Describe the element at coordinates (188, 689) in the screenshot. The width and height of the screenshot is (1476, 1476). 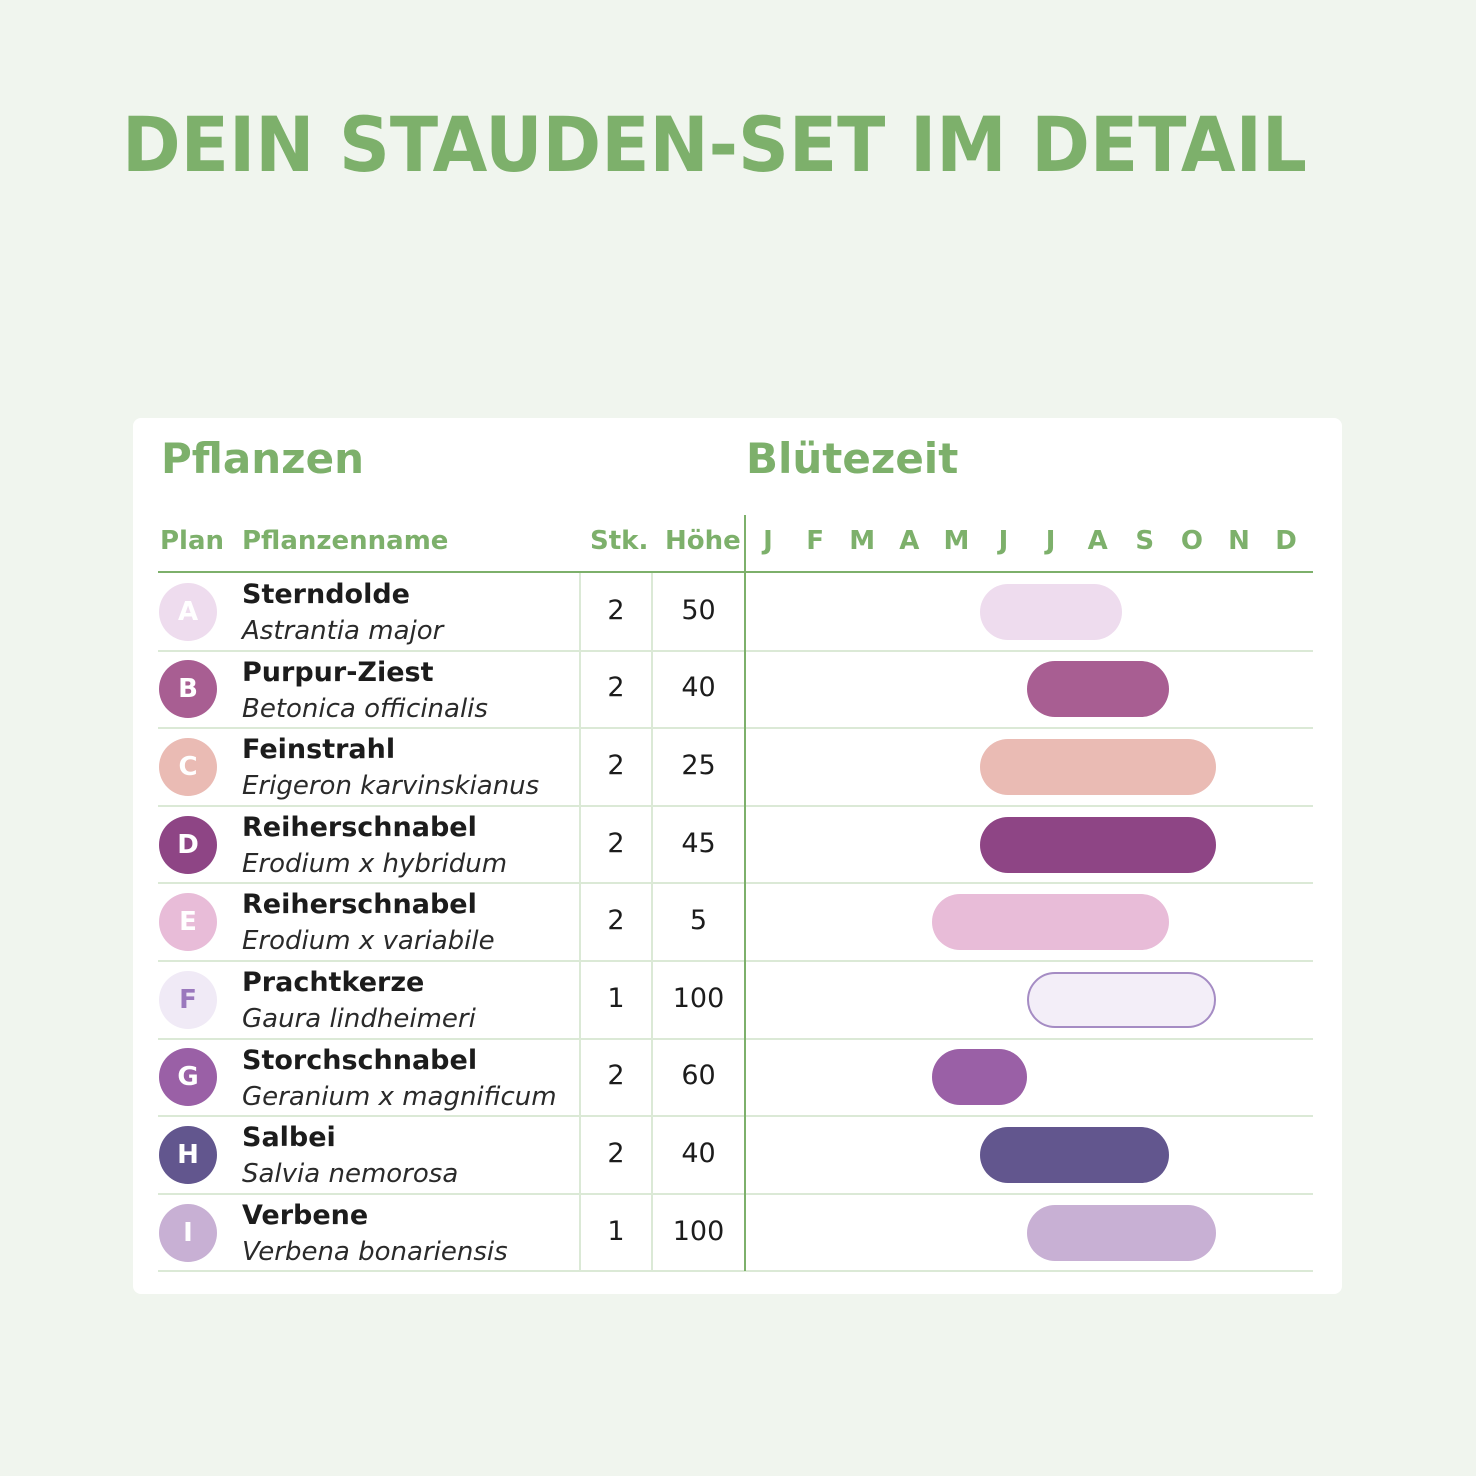
I see `plan-marker: B` at that location.